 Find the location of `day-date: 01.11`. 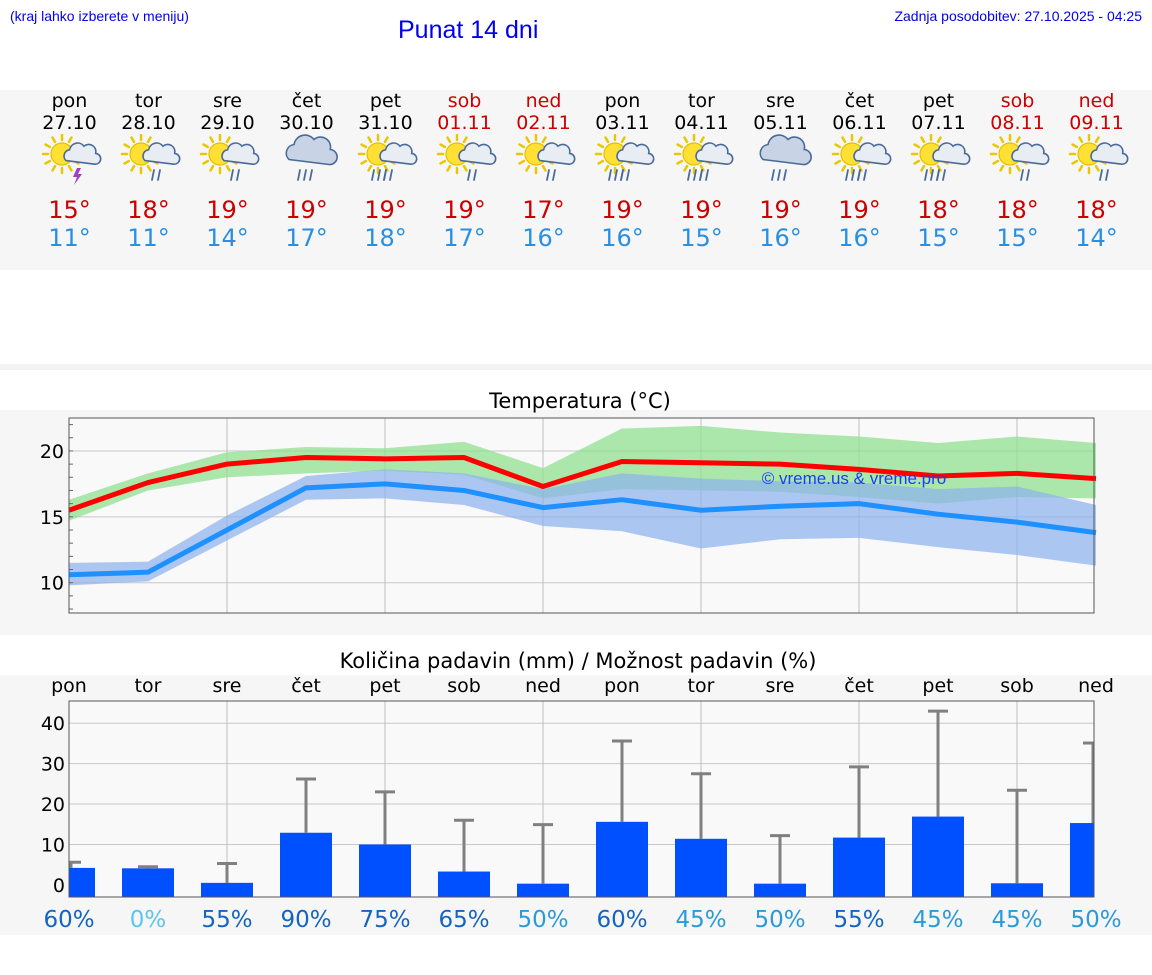

day-date: 01.11 is located at coordinates (464, 123).